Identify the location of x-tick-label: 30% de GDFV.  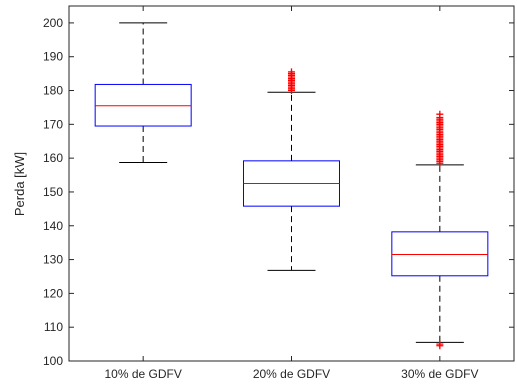
(439, 374).